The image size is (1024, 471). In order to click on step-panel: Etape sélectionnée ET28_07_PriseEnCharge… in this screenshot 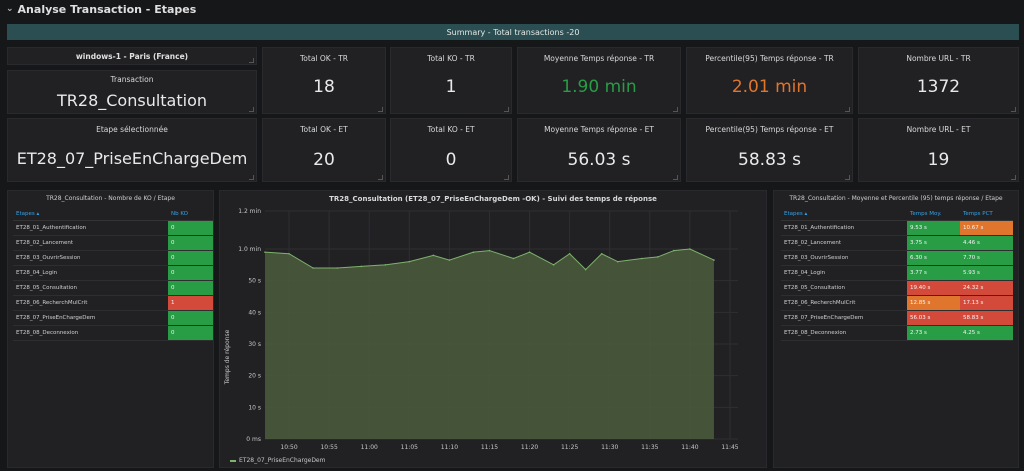, I will do `click(132, 150)`.